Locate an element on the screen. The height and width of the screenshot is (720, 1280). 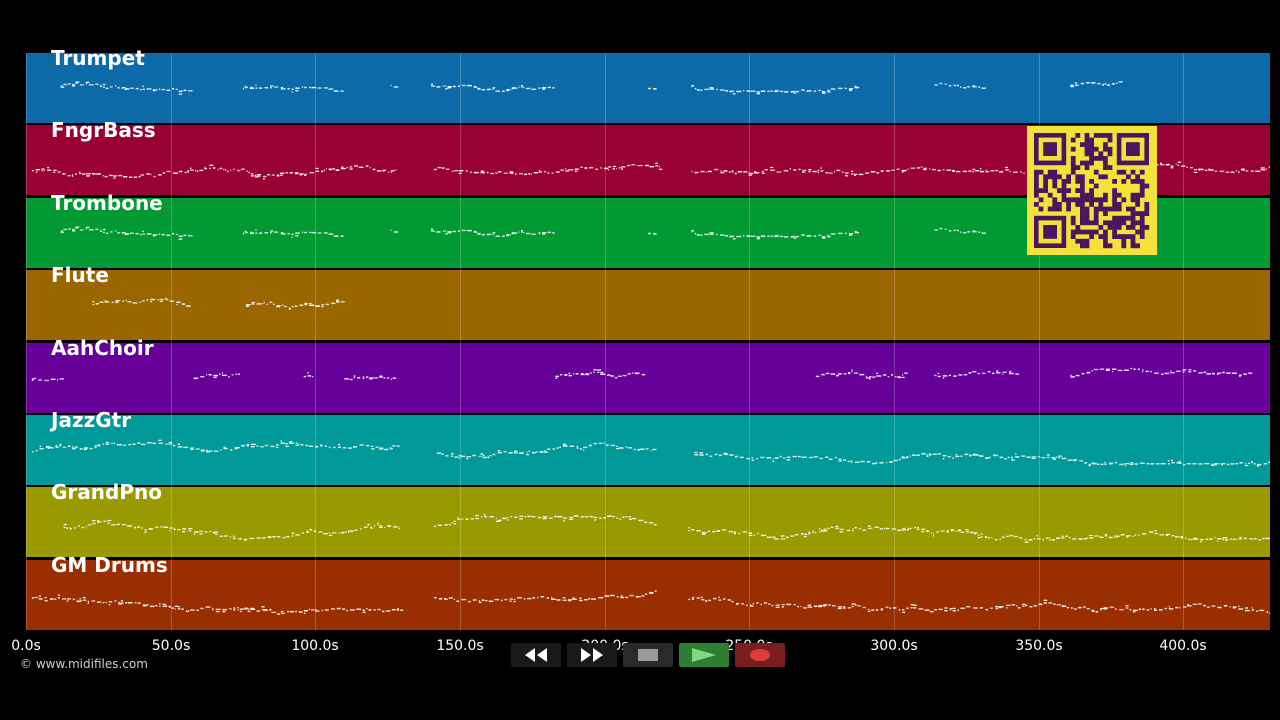
record-icon is located at coordinates (760, 655).